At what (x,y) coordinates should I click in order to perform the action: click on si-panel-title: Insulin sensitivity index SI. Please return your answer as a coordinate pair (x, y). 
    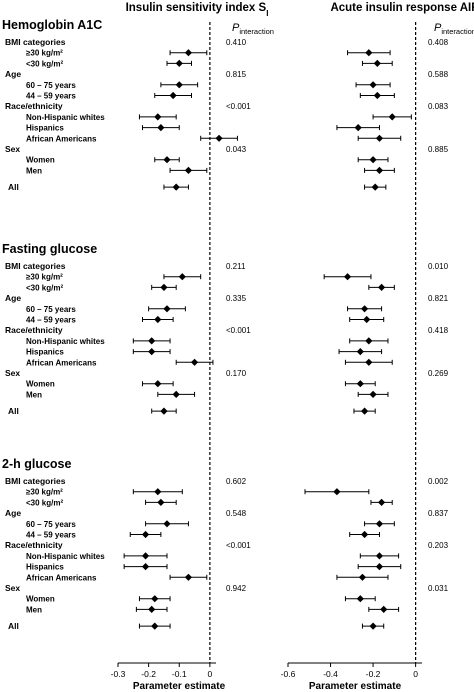
    Looking at the image, I should click on (197, 10).